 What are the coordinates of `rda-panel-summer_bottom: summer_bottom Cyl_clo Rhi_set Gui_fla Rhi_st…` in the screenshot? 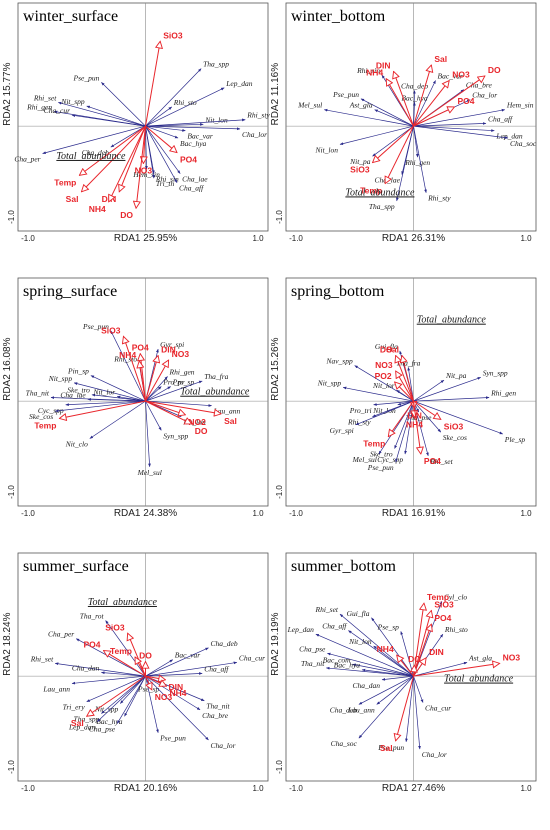 It's located at (403, 673).